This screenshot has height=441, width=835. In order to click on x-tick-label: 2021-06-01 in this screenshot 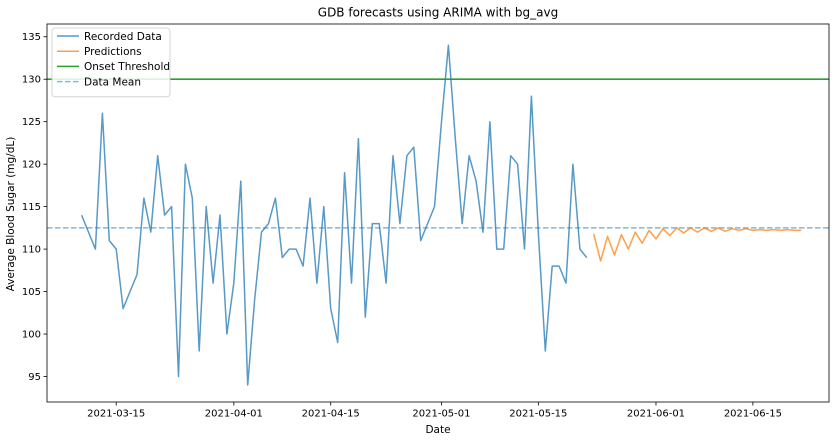, I will do `click(656, 414)`.